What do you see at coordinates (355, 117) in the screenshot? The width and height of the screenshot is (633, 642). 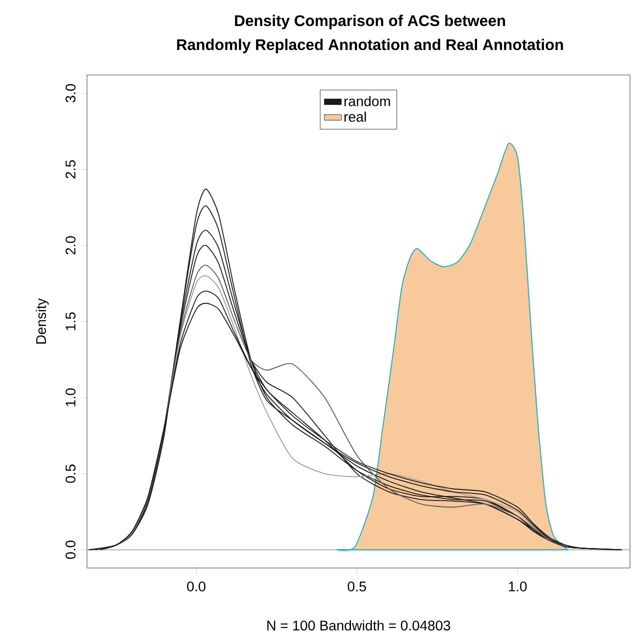 I see `legend-label: real` at bounding box center [355, 117].